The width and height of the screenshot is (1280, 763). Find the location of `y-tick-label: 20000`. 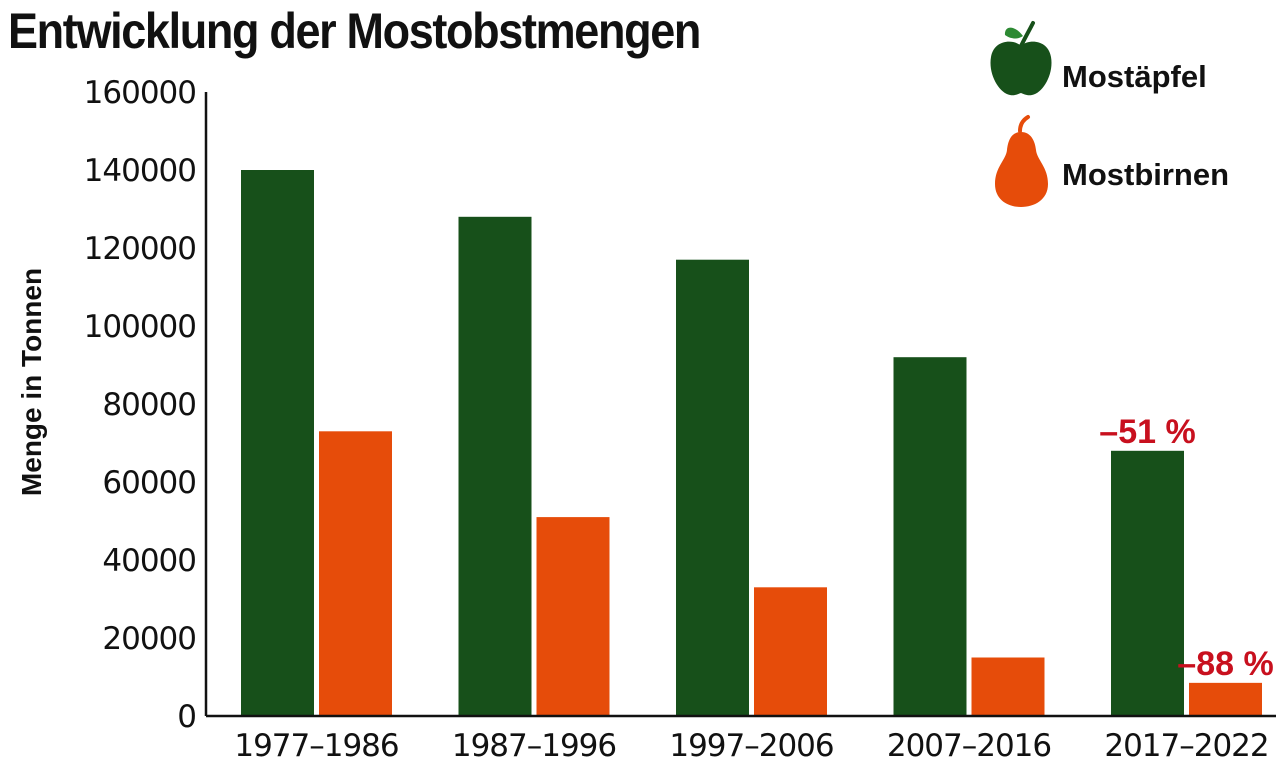

y-tick-label: 20000 is located at coordinates (149, 639).